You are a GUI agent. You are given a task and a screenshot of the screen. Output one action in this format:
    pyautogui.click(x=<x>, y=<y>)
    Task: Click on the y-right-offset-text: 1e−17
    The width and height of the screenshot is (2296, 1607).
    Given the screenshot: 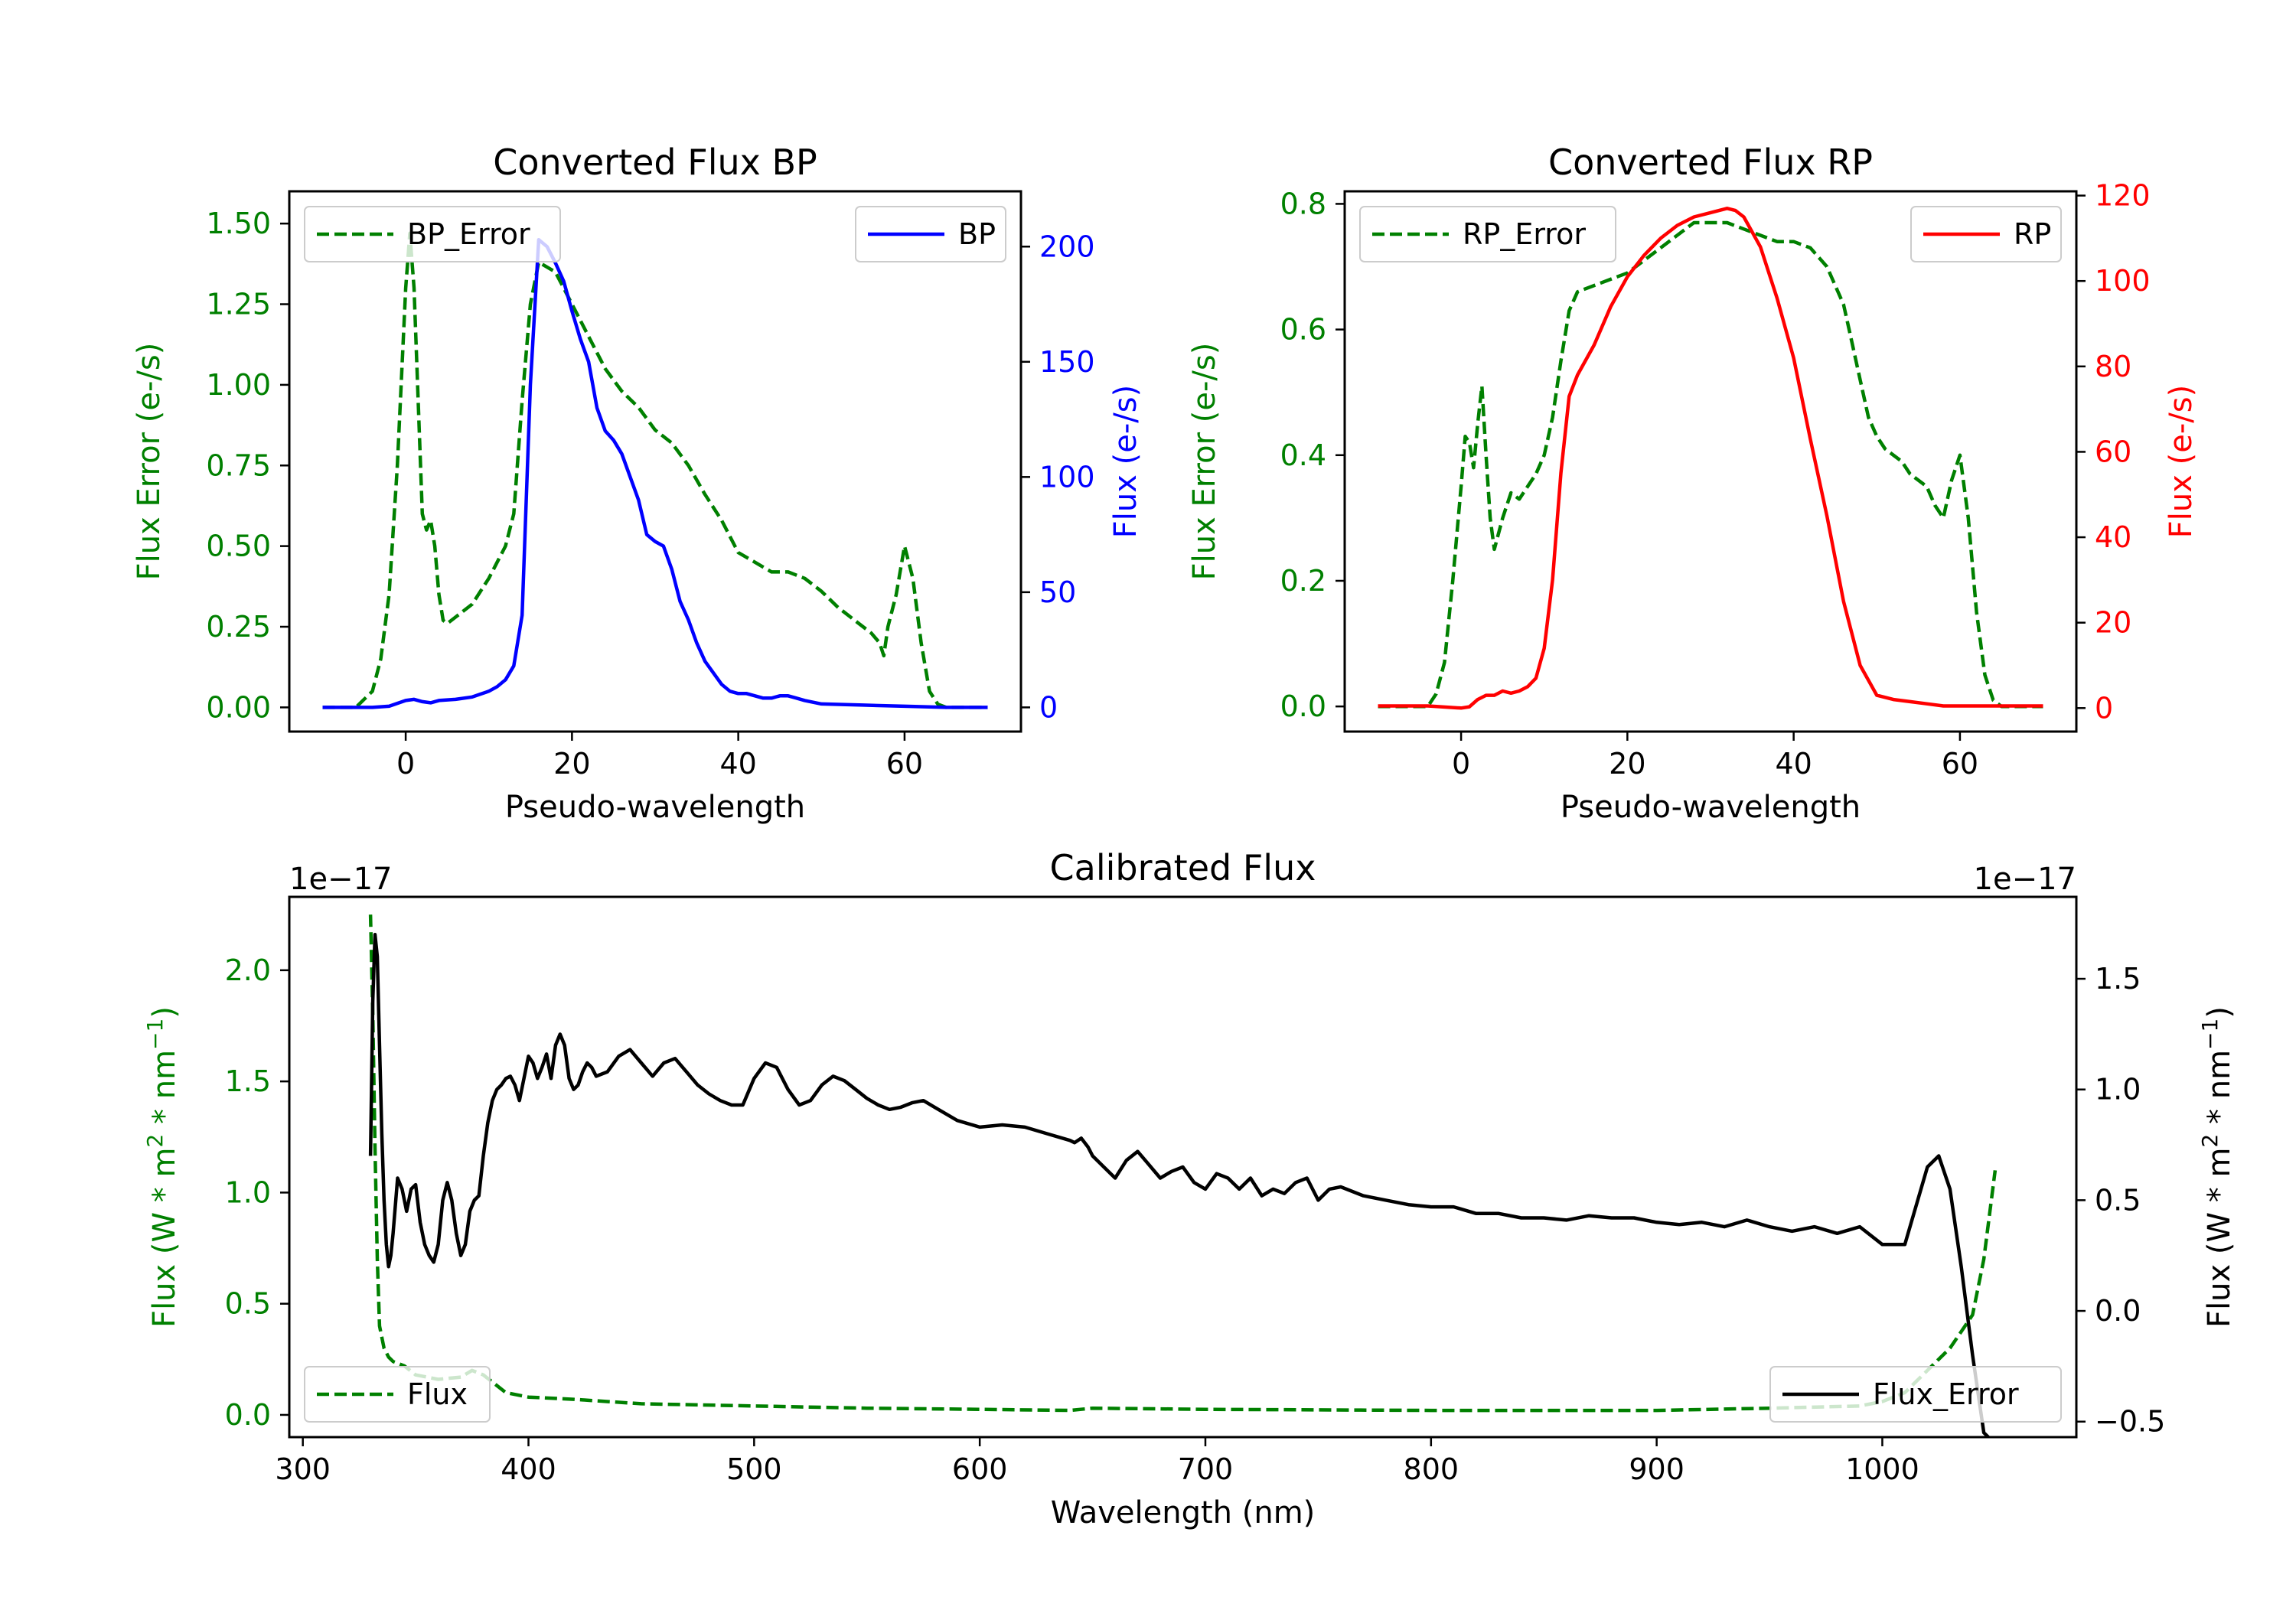 What is the action you would take?
    pyautogui.click(x=2025, y=879)
    